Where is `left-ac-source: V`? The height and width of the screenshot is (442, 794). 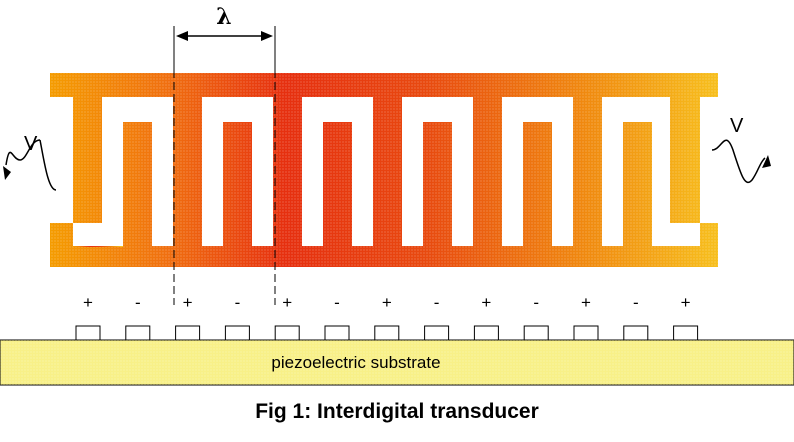 left-ac-source: V is located at coordinates (30, 162).